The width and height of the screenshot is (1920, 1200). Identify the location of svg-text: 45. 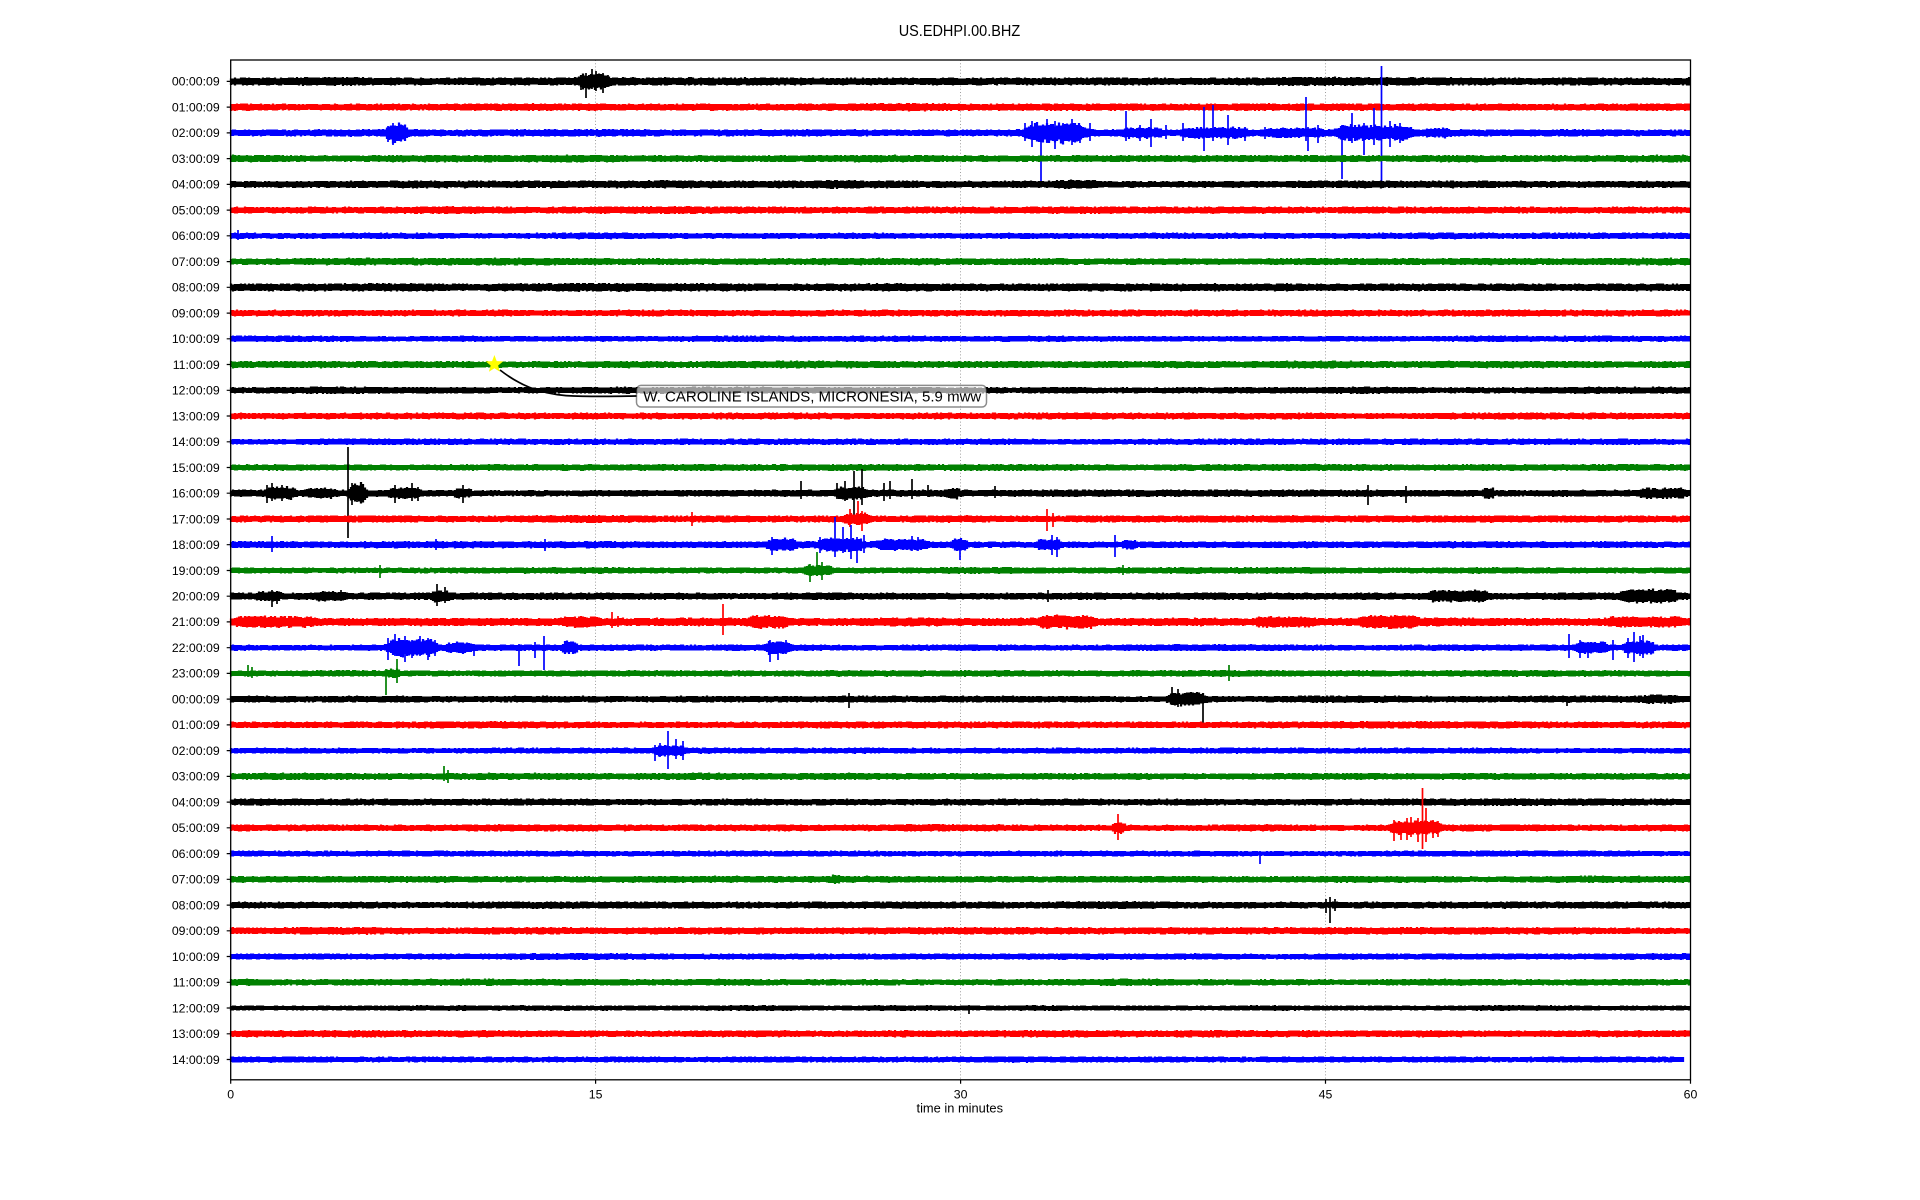
(1326, 1095).